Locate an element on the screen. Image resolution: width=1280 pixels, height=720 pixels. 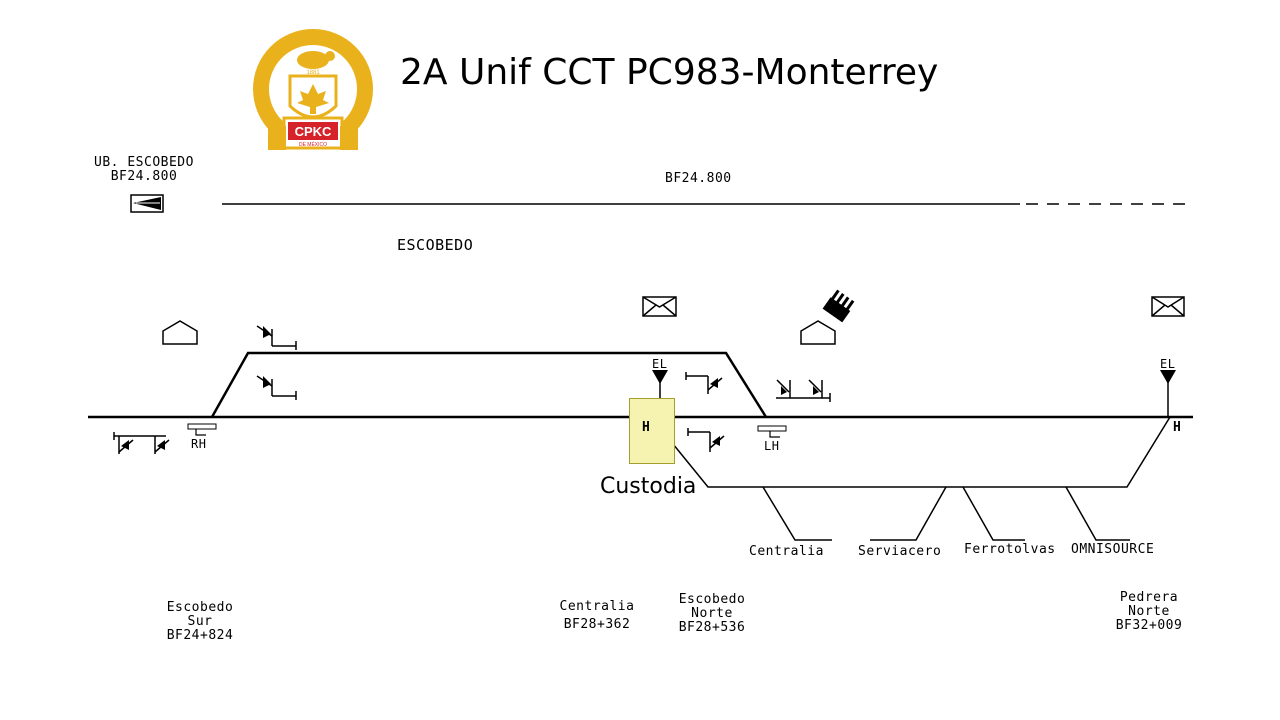
station-centralia: Centralia BF28+362 is located at coordinates (597, 616).